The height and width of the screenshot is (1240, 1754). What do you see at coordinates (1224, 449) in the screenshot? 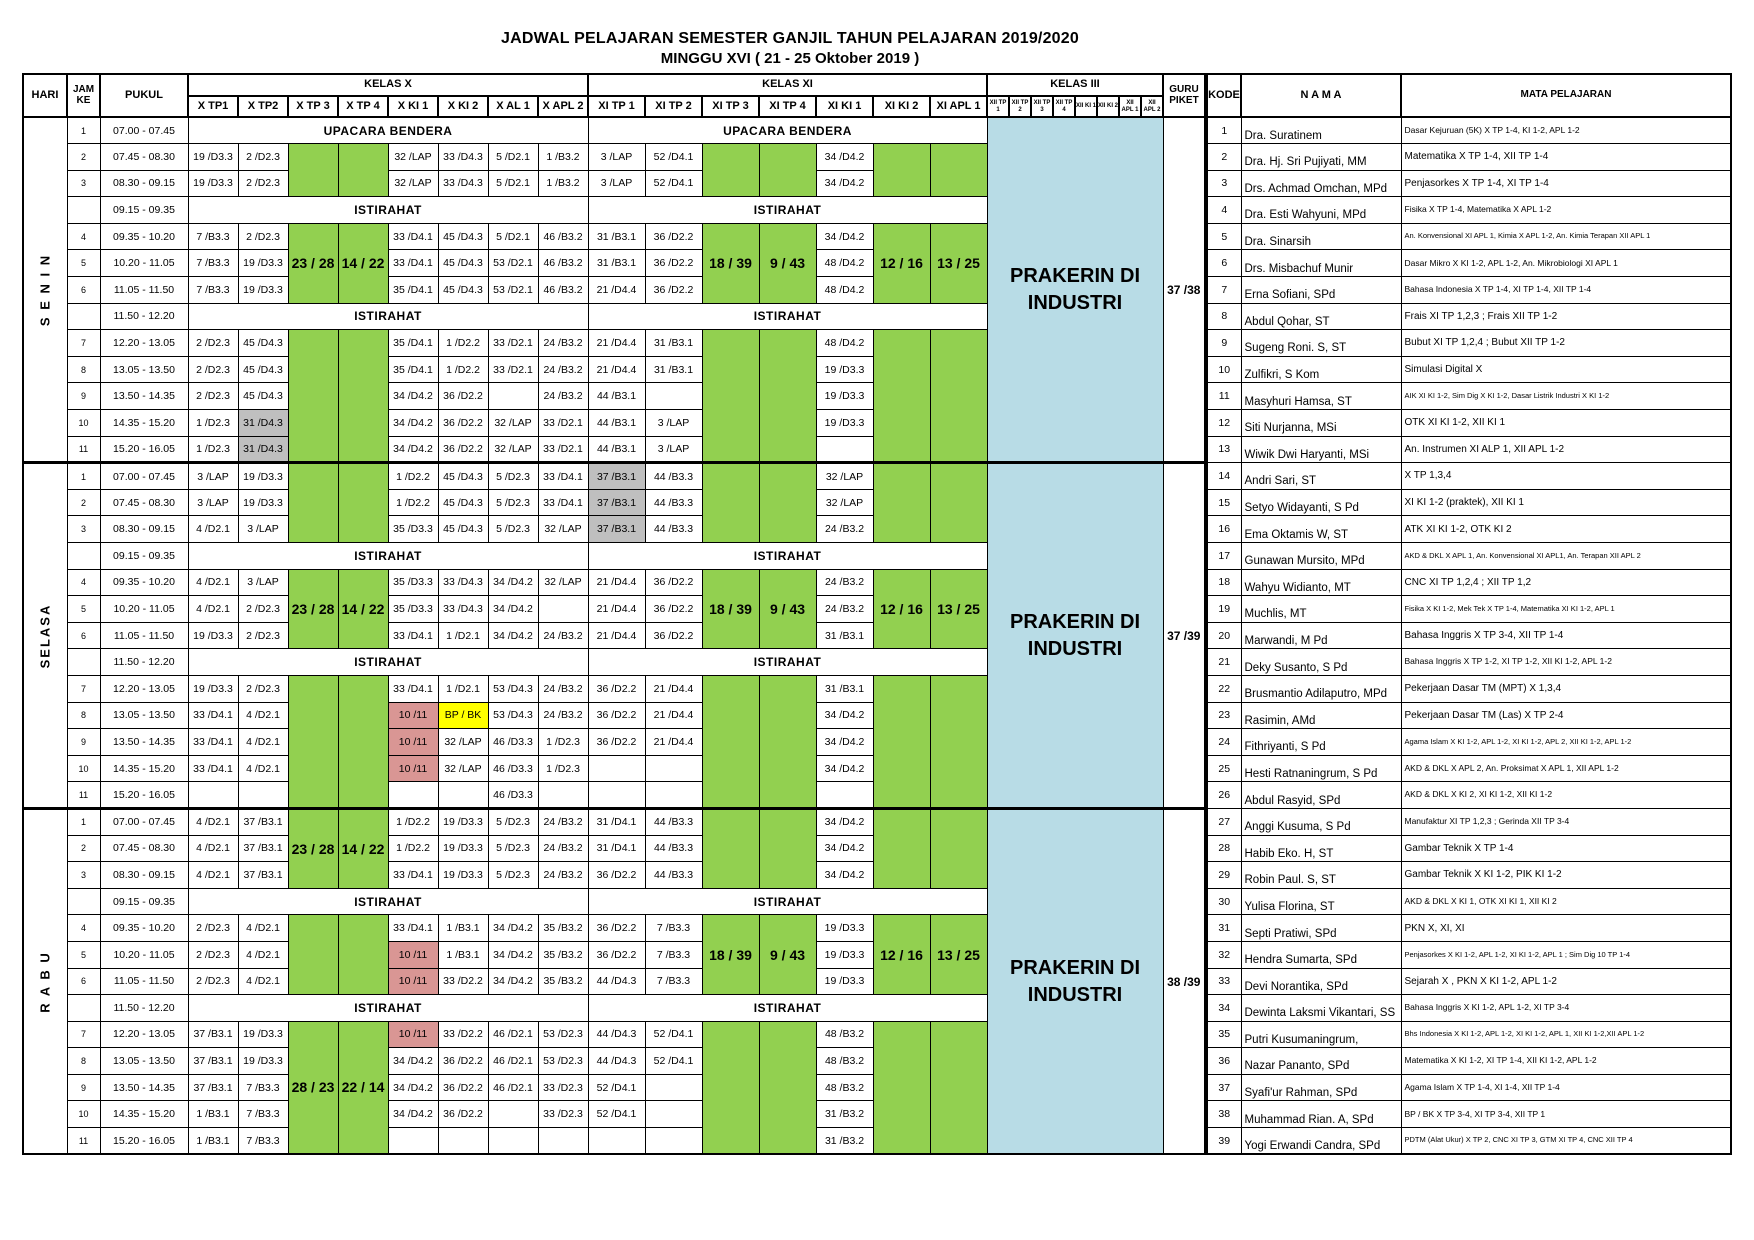
I see `teacher-kode: 13` at bounding box center [1224, 449].